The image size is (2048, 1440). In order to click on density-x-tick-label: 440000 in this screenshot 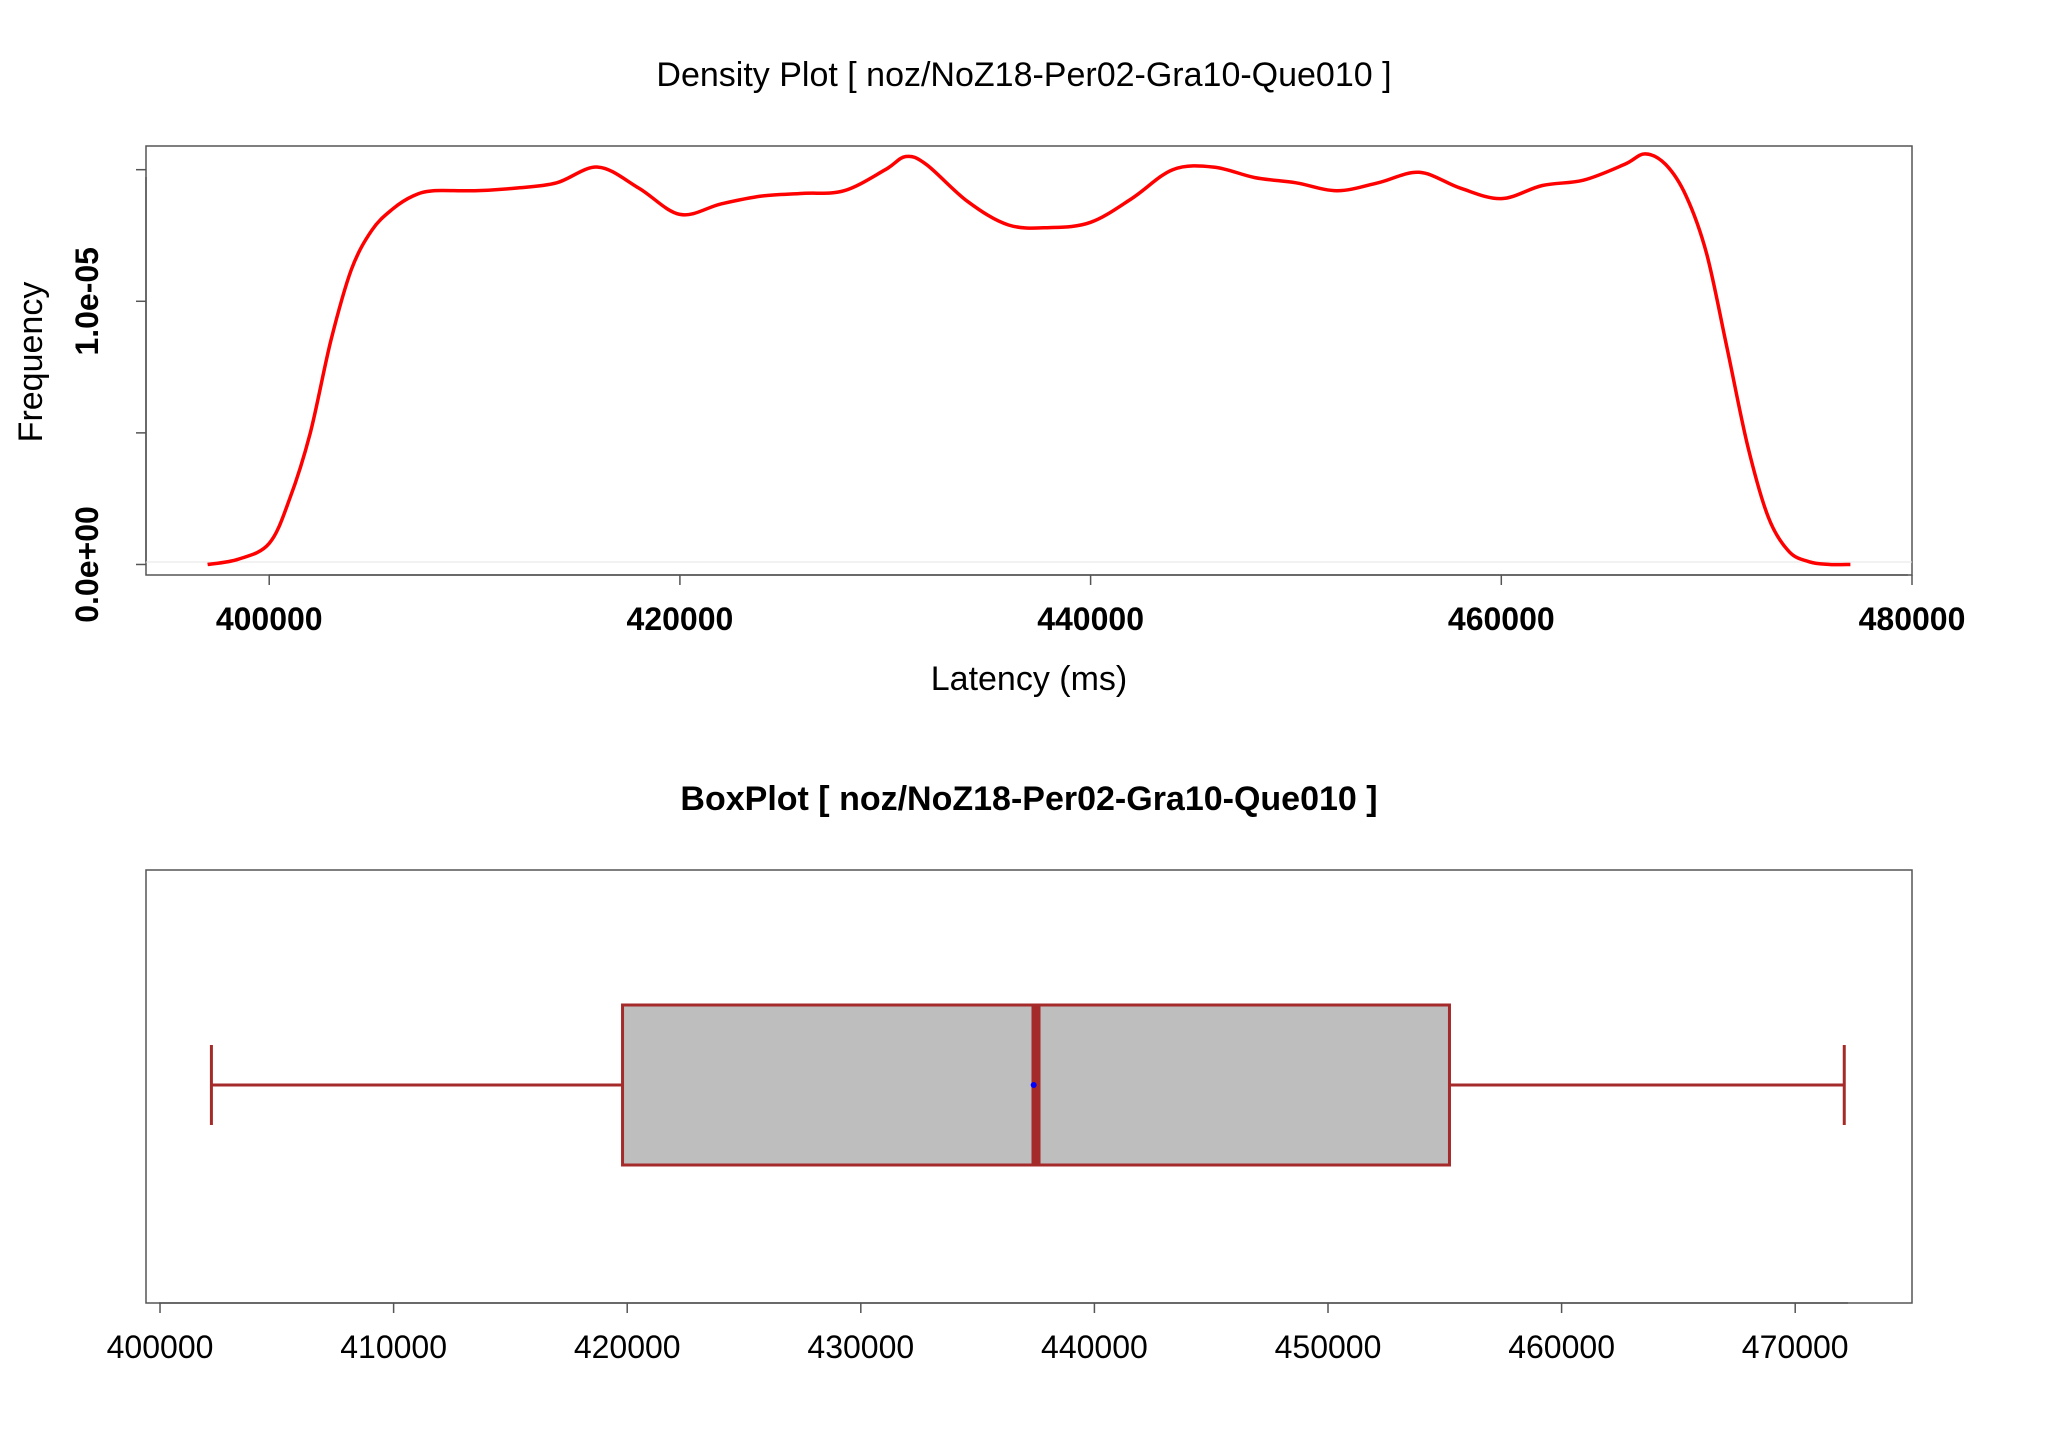, I will do `click(1090, 619)`.